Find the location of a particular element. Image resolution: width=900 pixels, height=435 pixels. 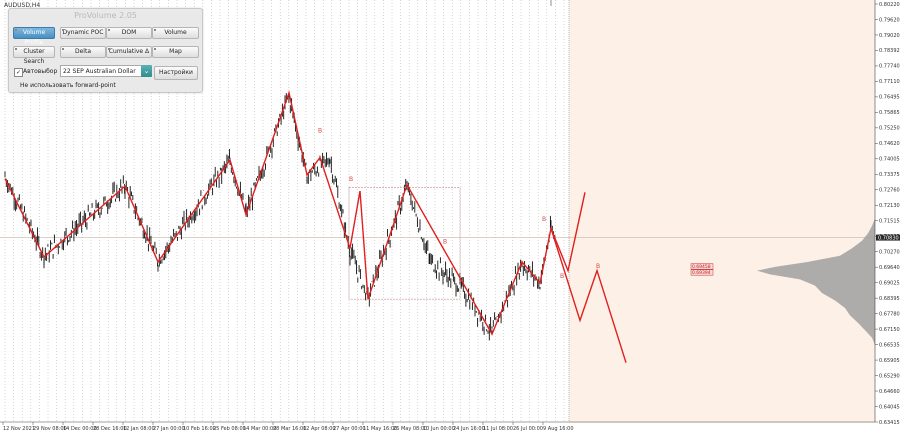

price-tick-label: 0.79020 is located at coordinates (889, 36).